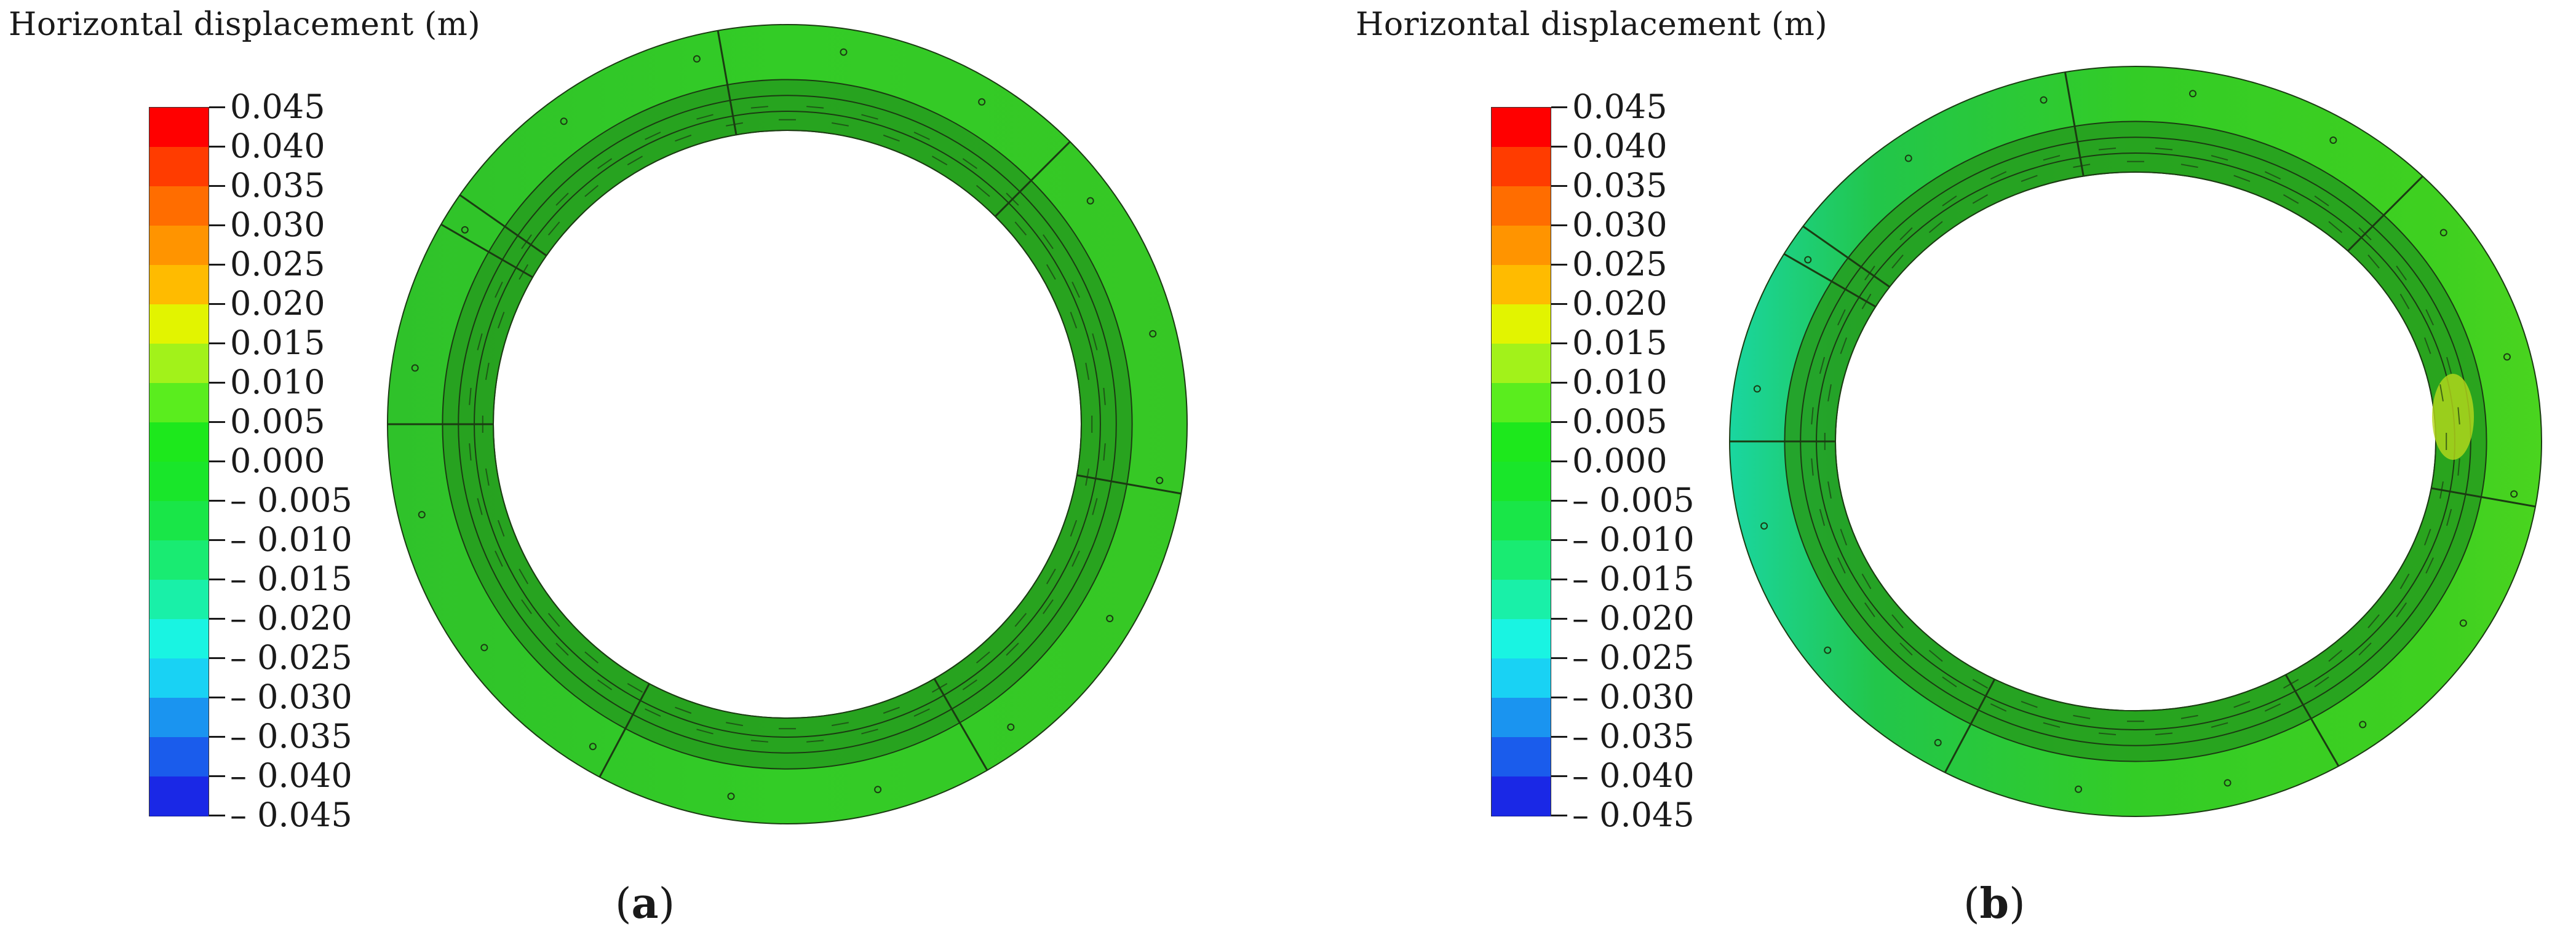 The height and width of the screenshot is (948, 2576). I want to click on scale-tick-label: 0.035, so click(1620, 185).